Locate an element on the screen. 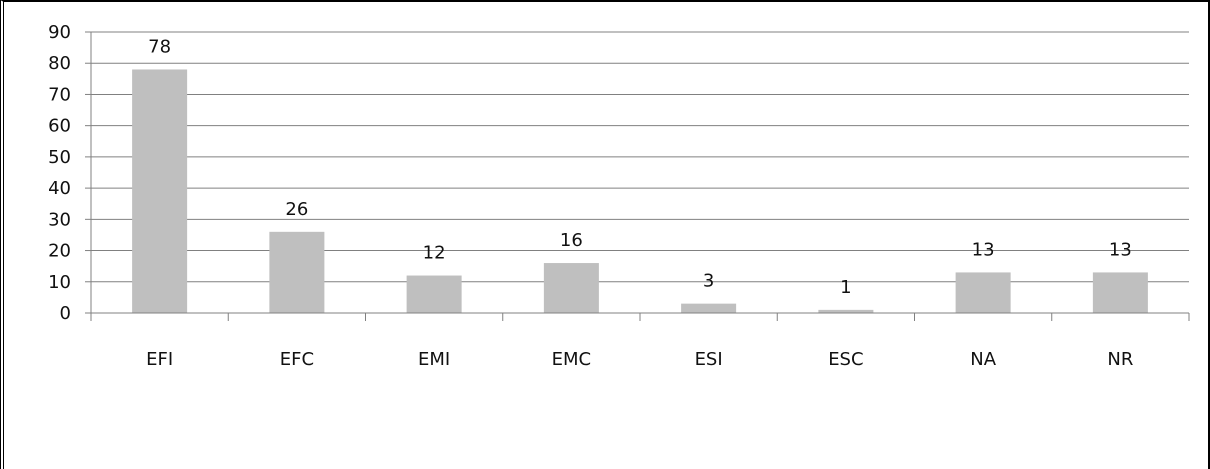 The image size is (1210, 469). data-label-esi: 3 is located at coordinates (708, 281).